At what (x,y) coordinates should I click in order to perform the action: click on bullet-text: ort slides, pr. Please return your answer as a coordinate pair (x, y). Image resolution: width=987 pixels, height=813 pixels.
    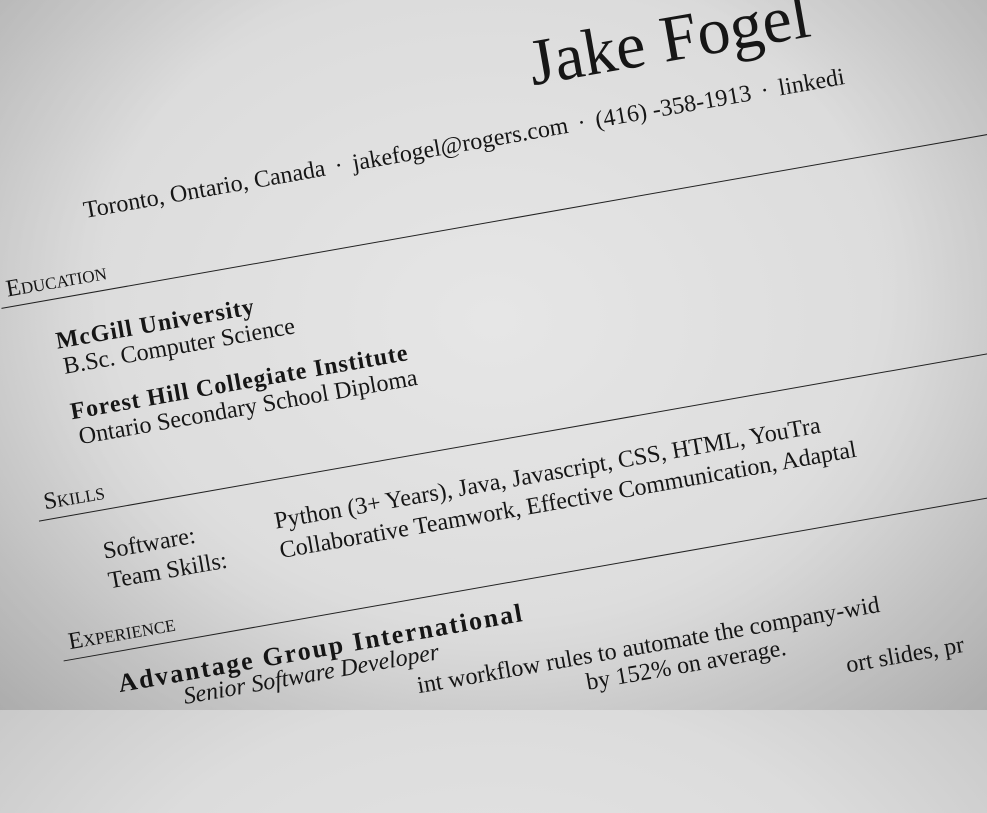
    Looking at the image, I should click on (905, 655).